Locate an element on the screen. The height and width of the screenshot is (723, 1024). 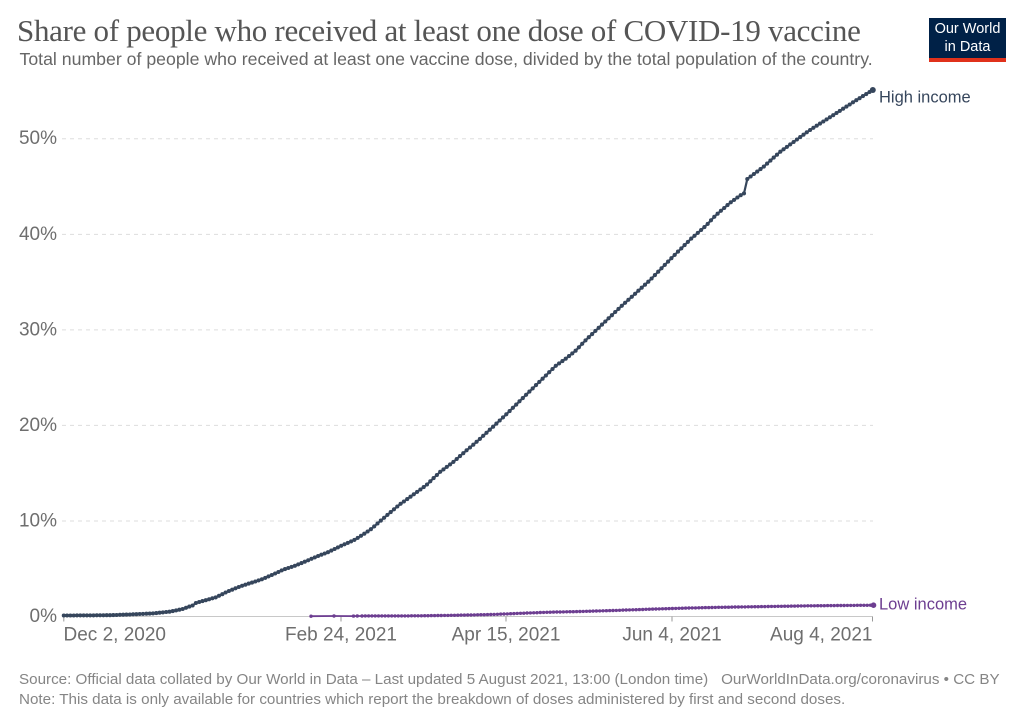
svg-text: 40% is located at coordinates (38, 234).